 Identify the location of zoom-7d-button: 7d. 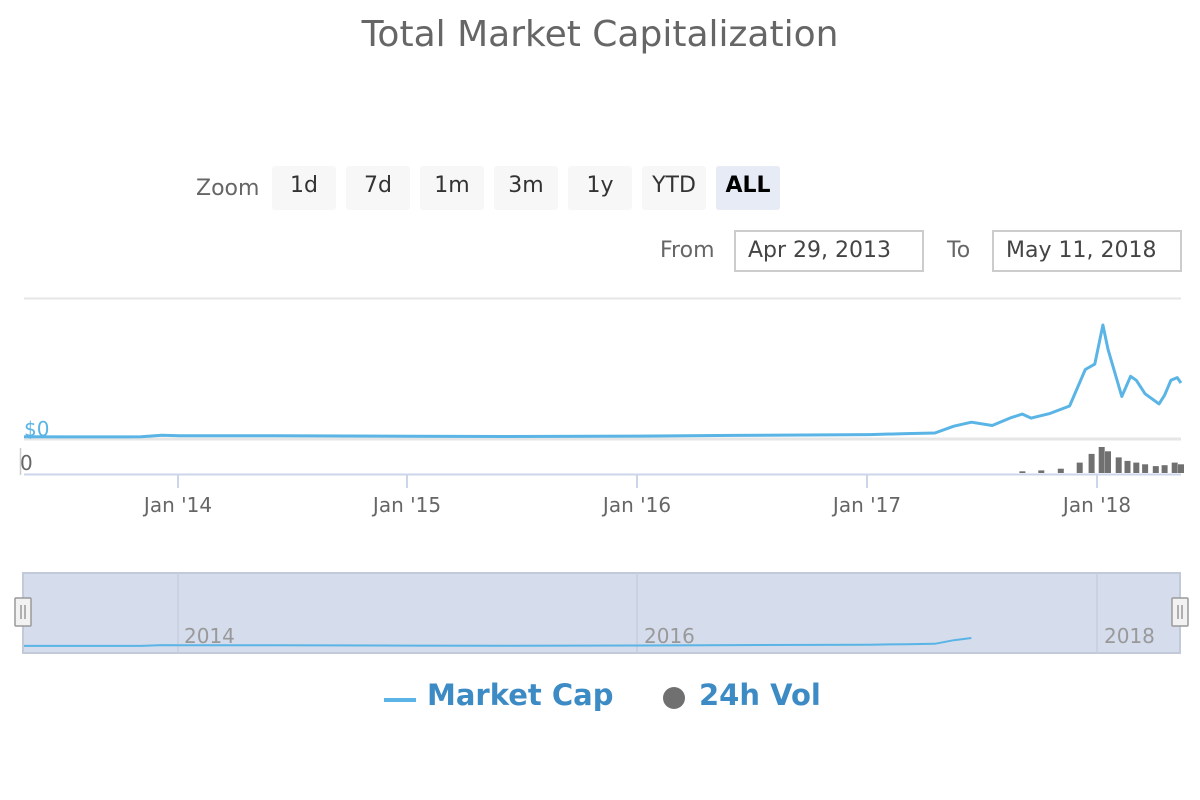
(378, 188).